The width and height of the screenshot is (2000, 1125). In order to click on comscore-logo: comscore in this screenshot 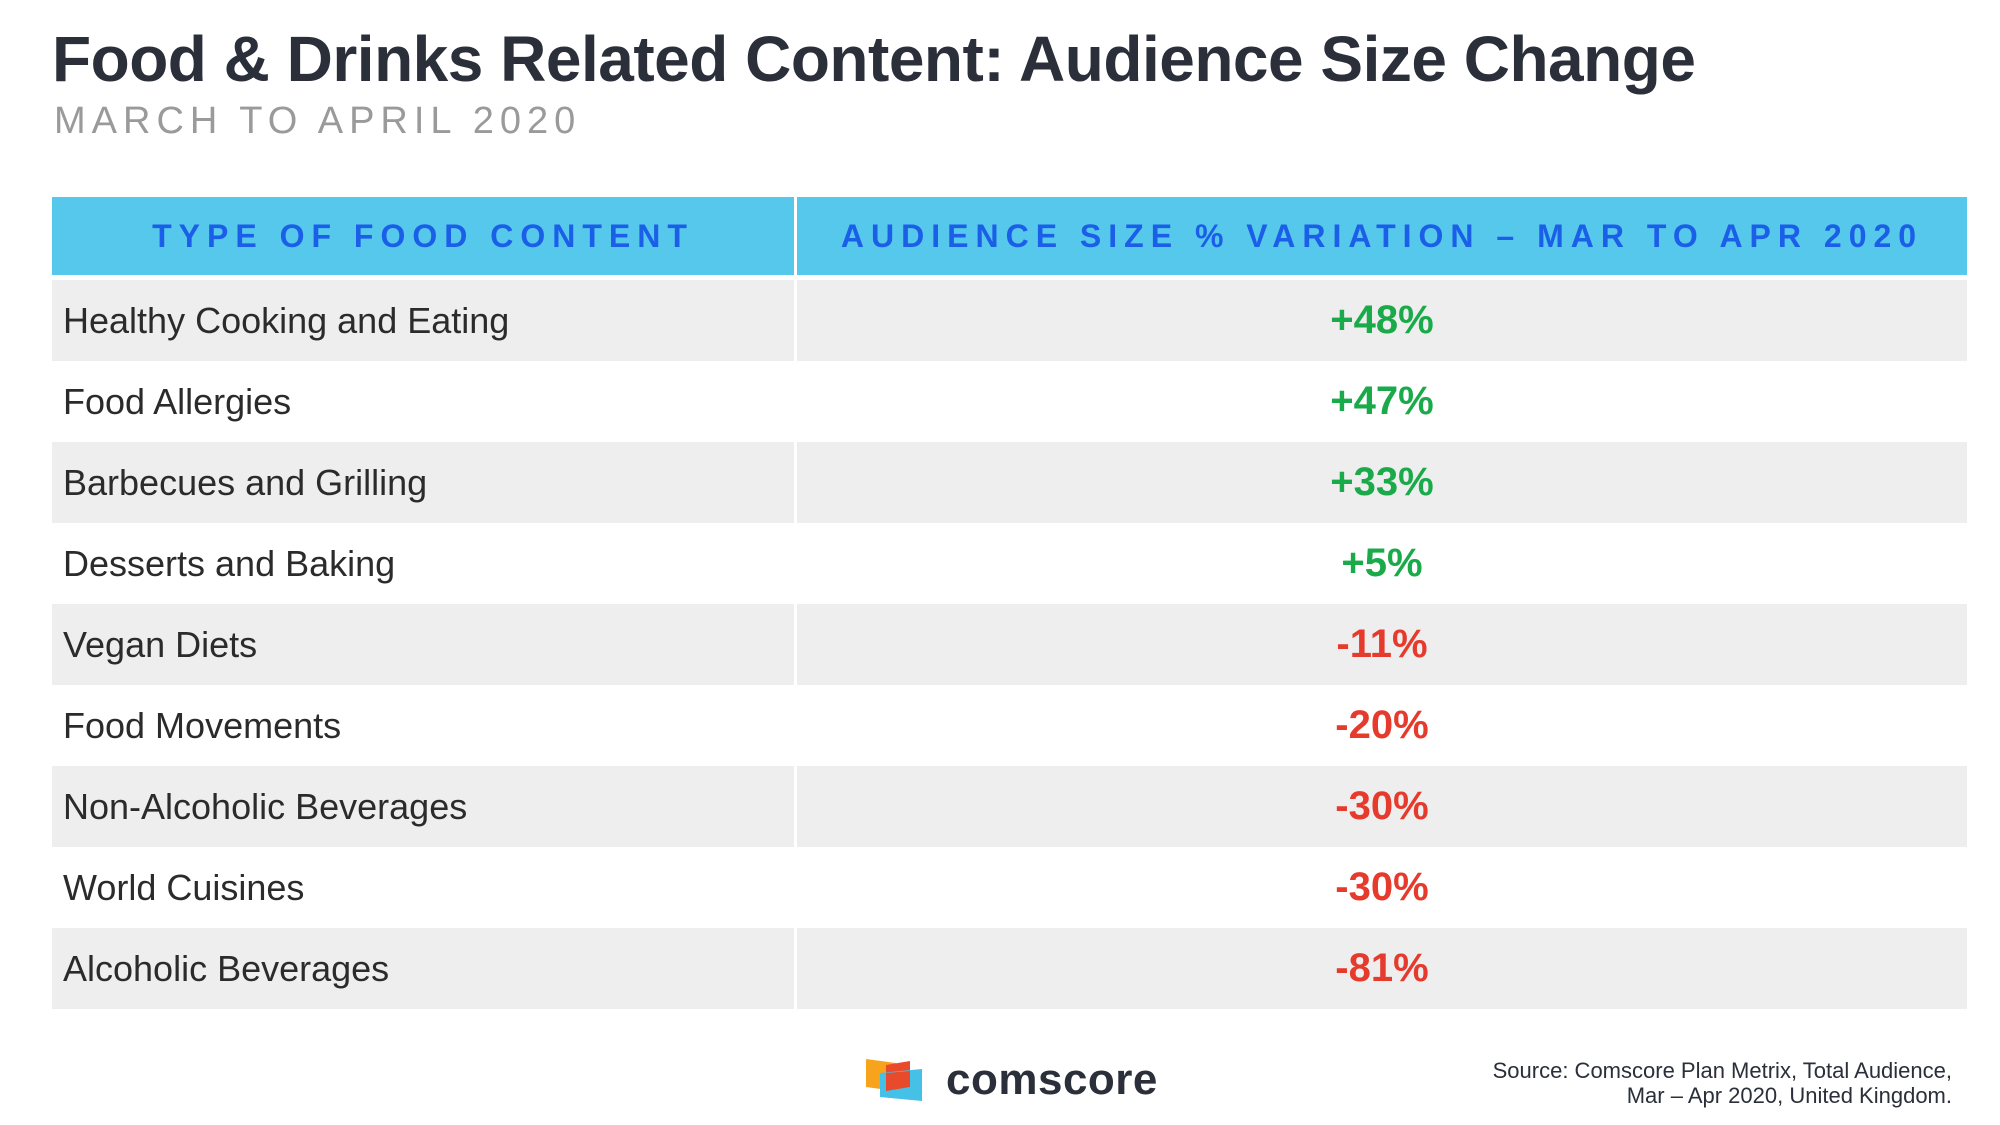, I will do `click(1012, 1080)`.